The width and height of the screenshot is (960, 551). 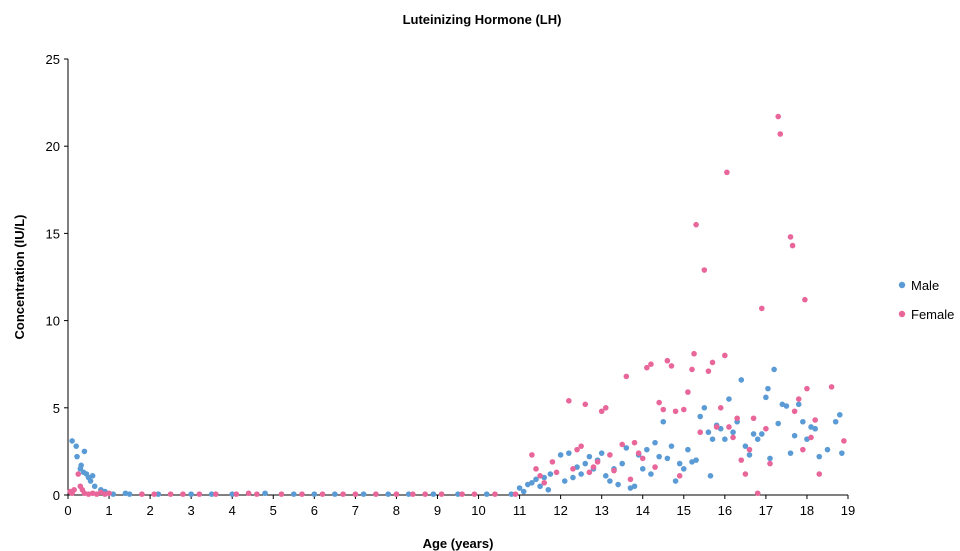 What do you see at coordinates (108, 510) in the screenshot?
I see `x-tick-label: 1` at bounding box center [108, 510].